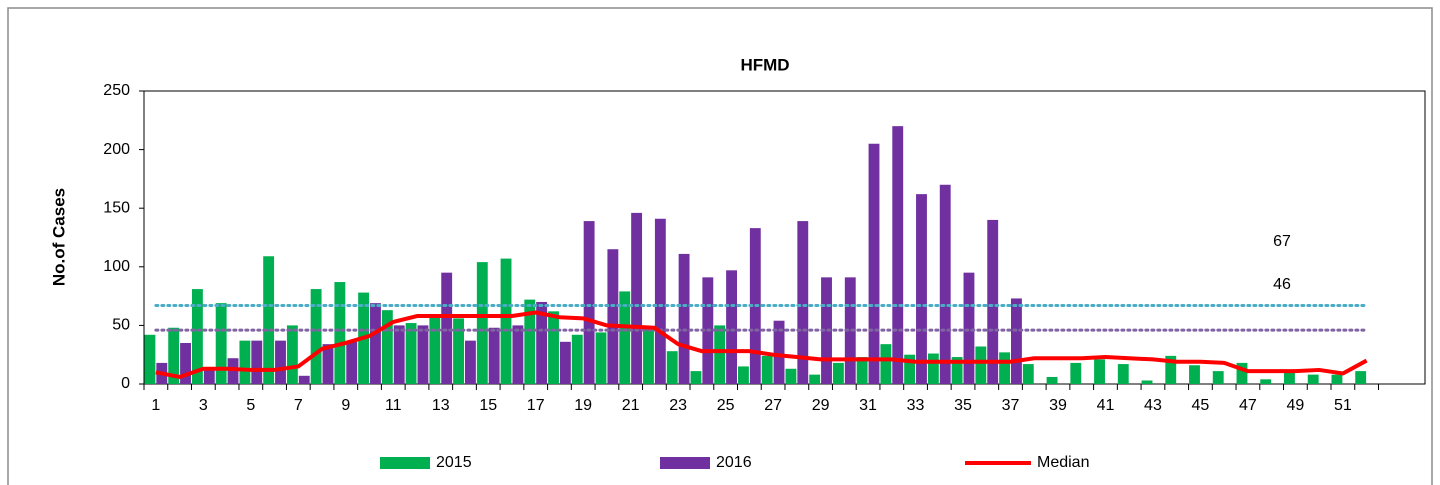  I want to click on y-tick-label: 100, so click(116, 266).